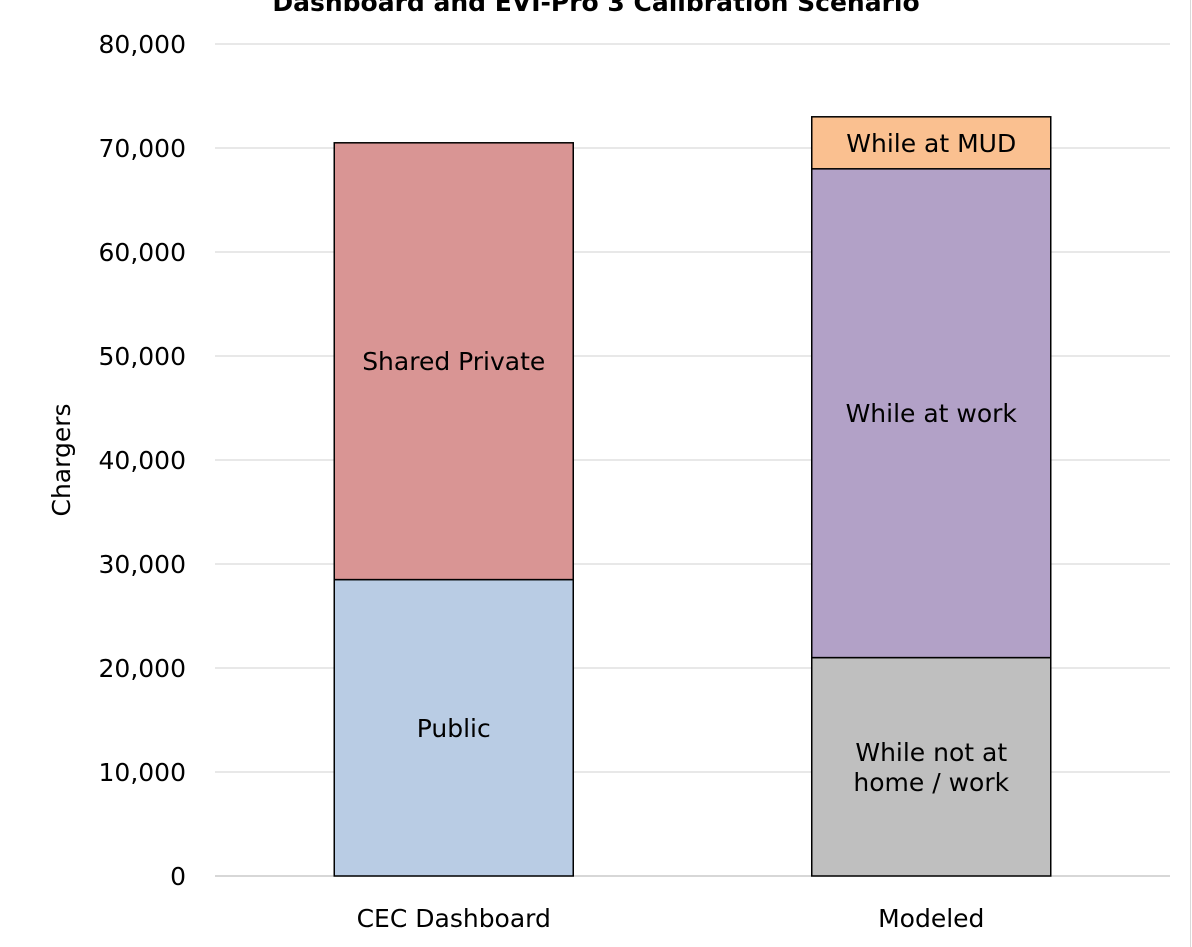 The image size is (1192, 947). I want to click on chart-frame-right-edge, so click(1190, 473).